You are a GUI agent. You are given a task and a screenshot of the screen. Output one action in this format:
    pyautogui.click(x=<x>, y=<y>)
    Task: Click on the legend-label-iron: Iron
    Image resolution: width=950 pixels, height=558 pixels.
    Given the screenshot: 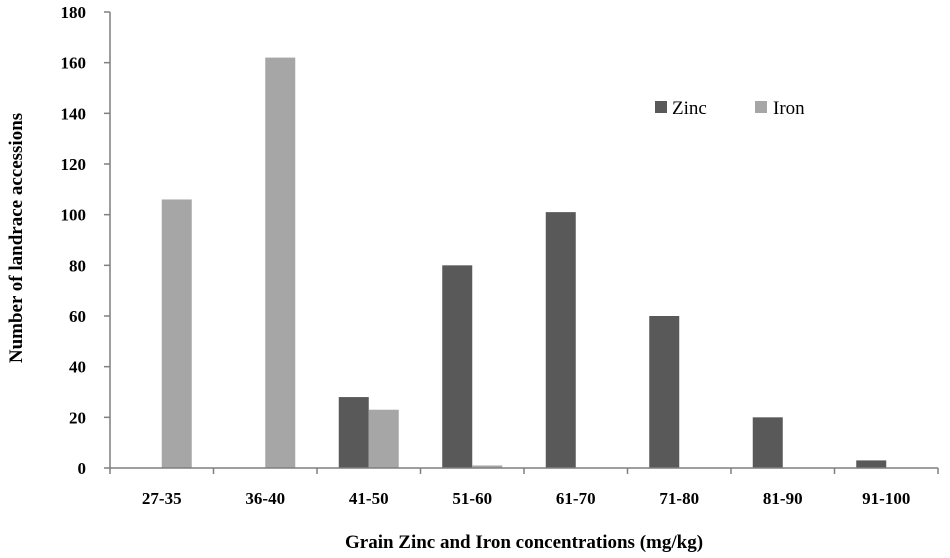 What is the action you would take?
    pyautogui.click(x=789, y=108)
    